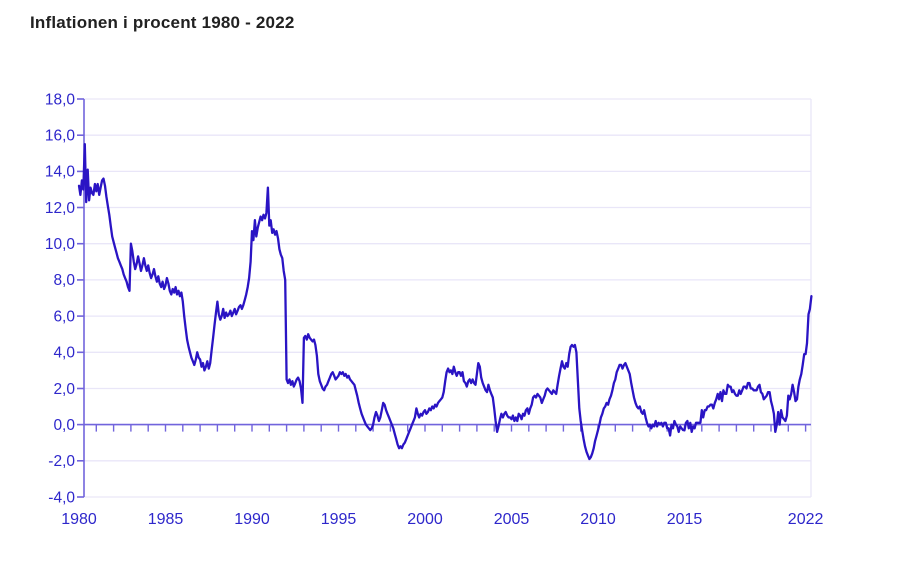 The height and width of the screenshot is (578, 902). I want to click on x-year-ticks, so click(451, 428).